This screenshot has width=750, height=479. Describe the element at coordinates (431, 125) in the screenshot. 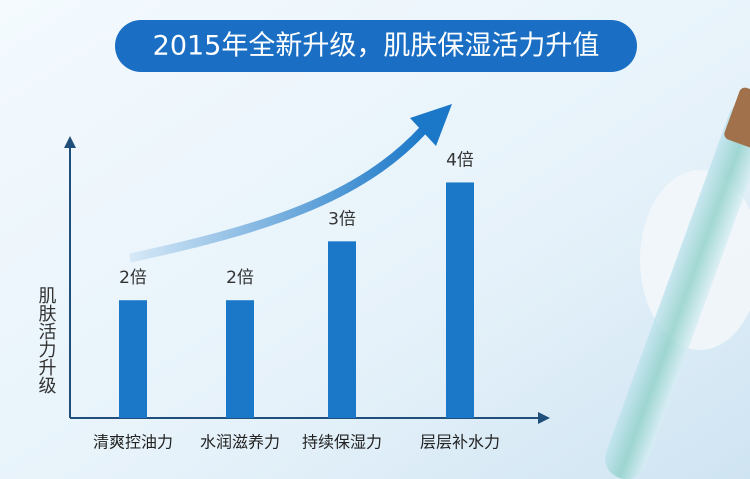

I see `trend-arrow-head` at that location.